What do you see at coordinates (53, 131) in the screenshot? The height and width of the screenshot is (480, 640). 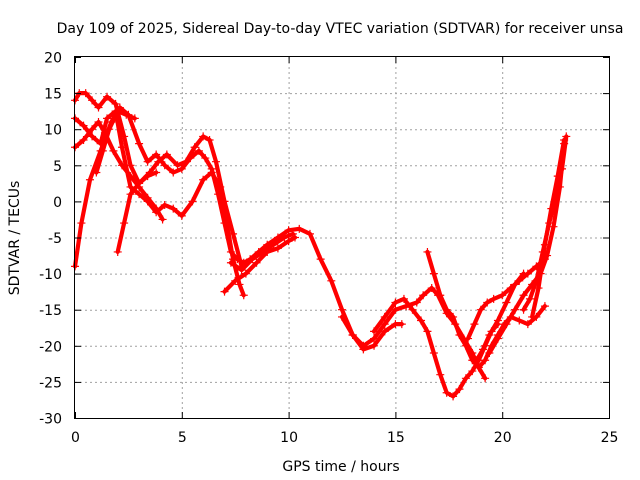 I see `y-tick-label: 10` at bounding box center [53, 131].